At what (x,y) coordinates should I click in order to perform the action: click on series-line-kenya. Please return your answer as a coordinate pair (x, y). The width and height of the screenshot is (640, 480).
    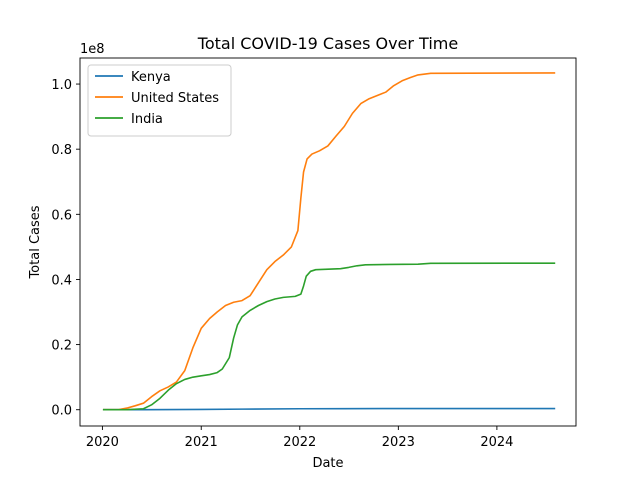
    Looking at the image, I should click on (329, 409).